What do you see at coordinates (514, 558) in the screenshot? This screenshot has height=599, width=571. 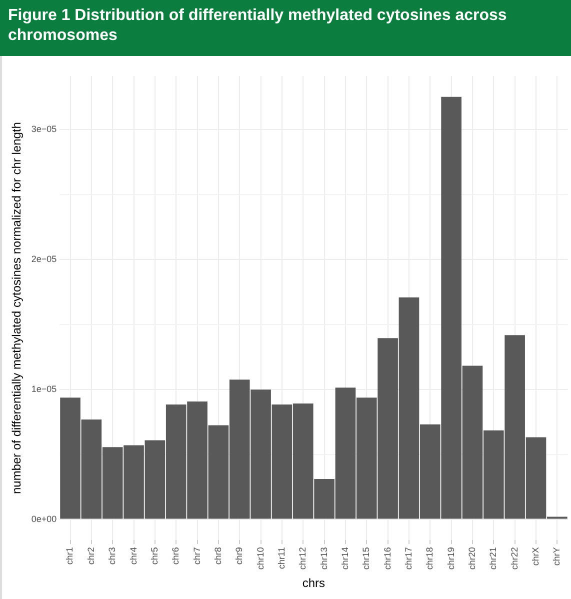 I see `x-tick-label: chr22` at bounding box center [514, 558].